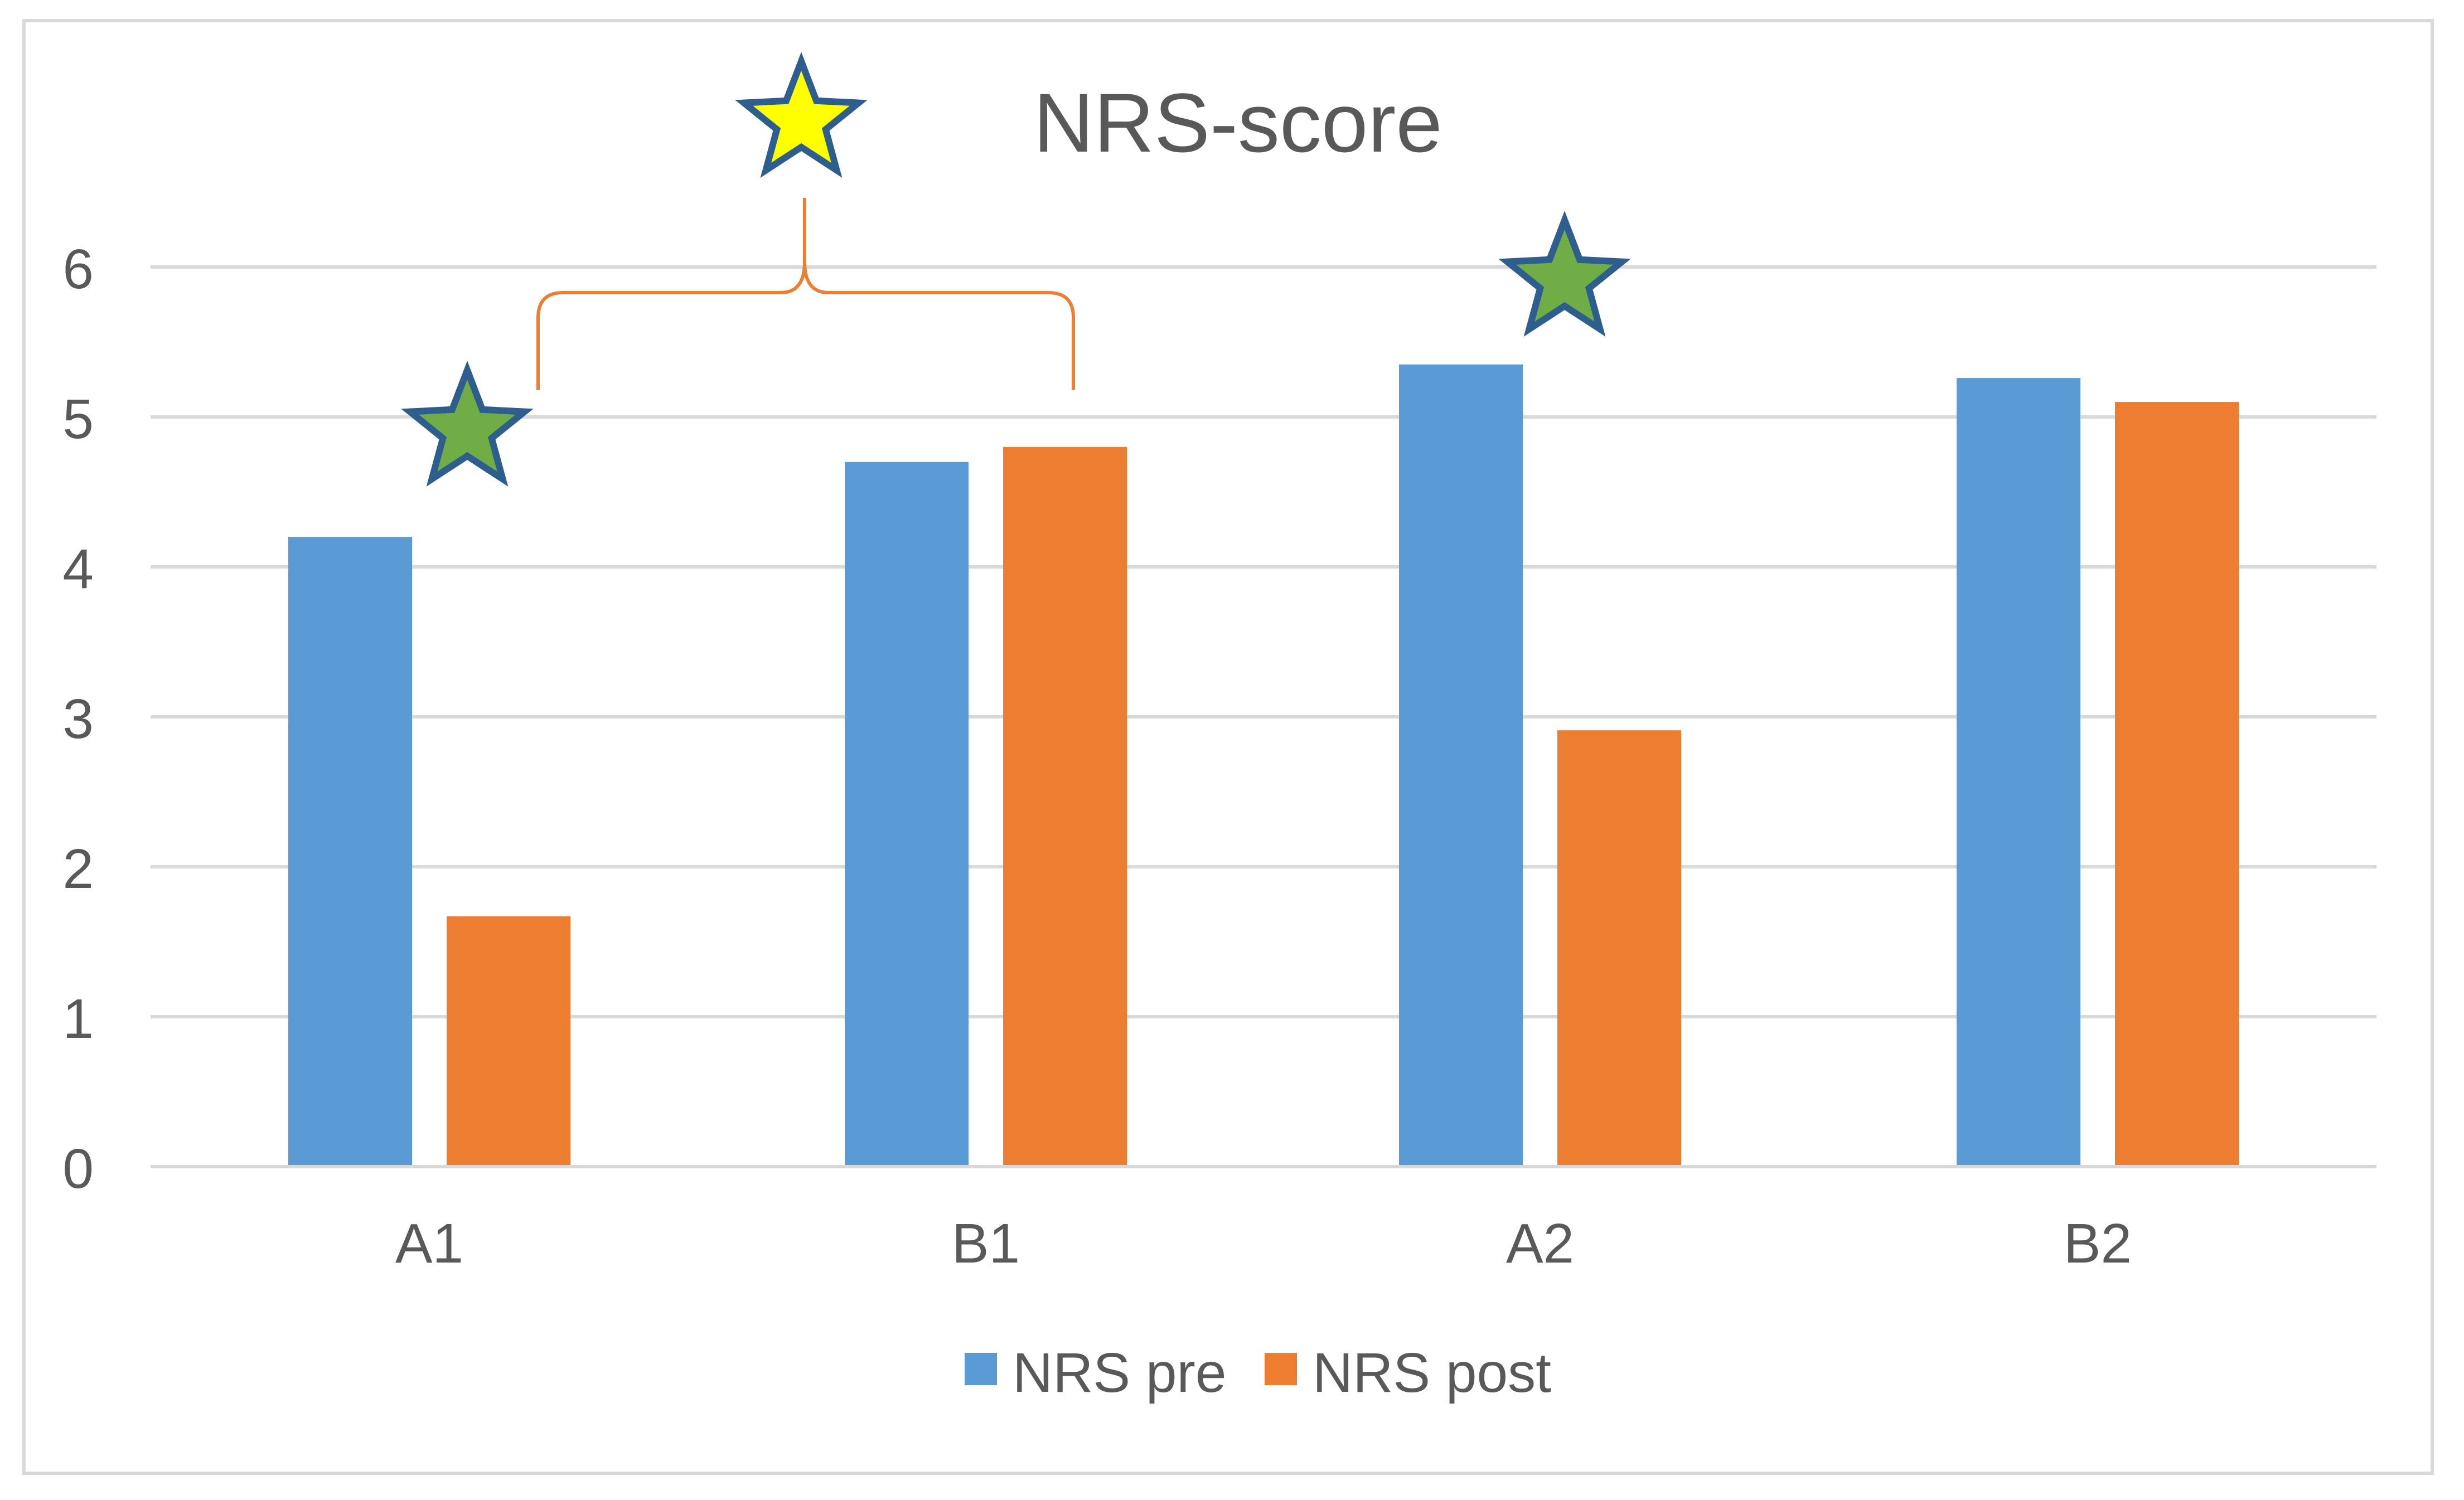  Describe the element at coordinates (2177, 784) in the screenshot. I see `bar-b2-post` at that location.